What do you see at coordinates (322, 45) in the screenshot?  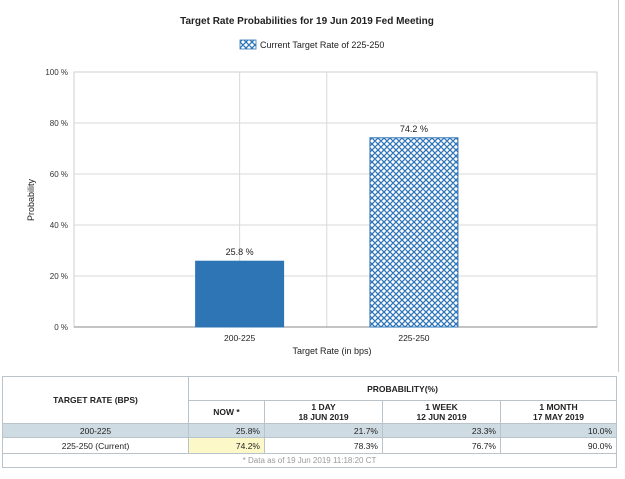 I see `legend-label: Current Target Rate of 225-250` at bounding box center [322, 45].